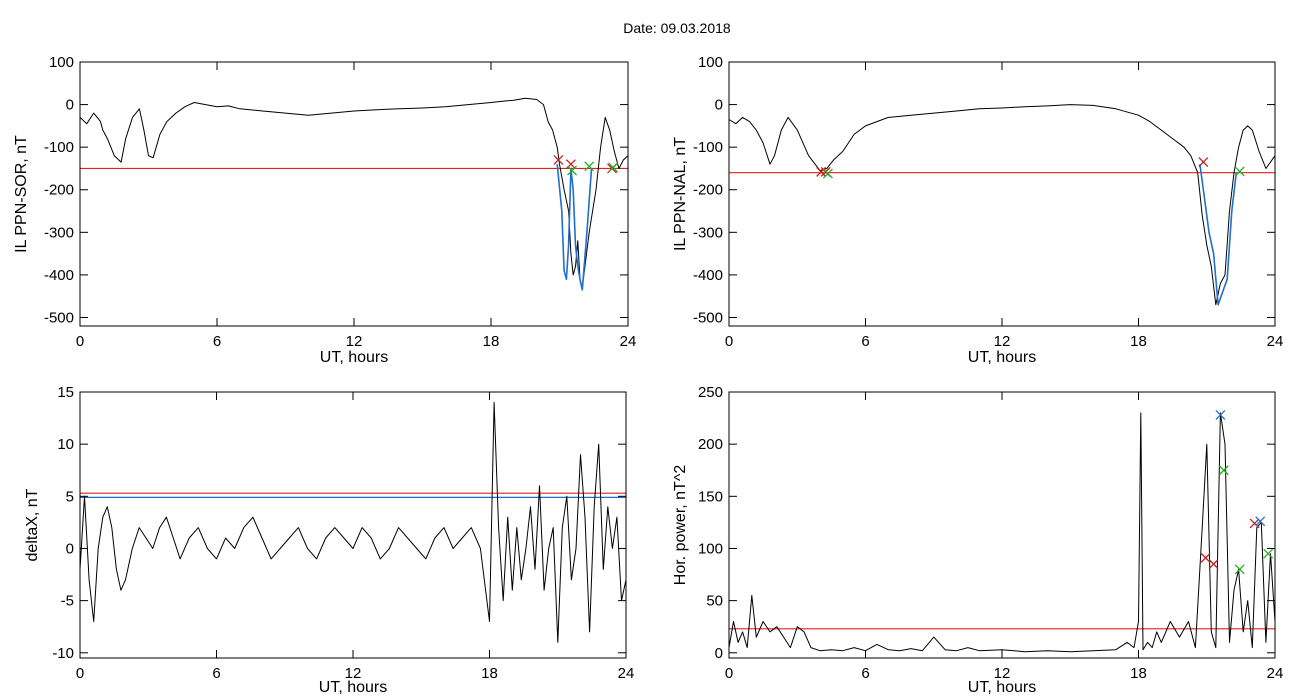 The image size is (1300, 700). I want to click on bottom-right-ytick-label-0: 250, so click(710, 392).